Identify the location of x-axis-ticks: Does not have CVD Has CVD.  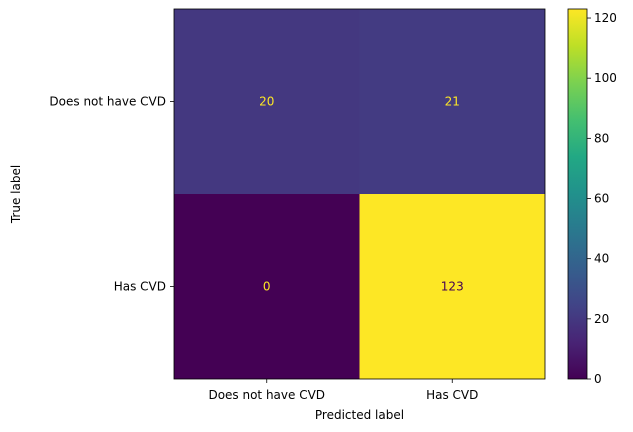
(343, 390).